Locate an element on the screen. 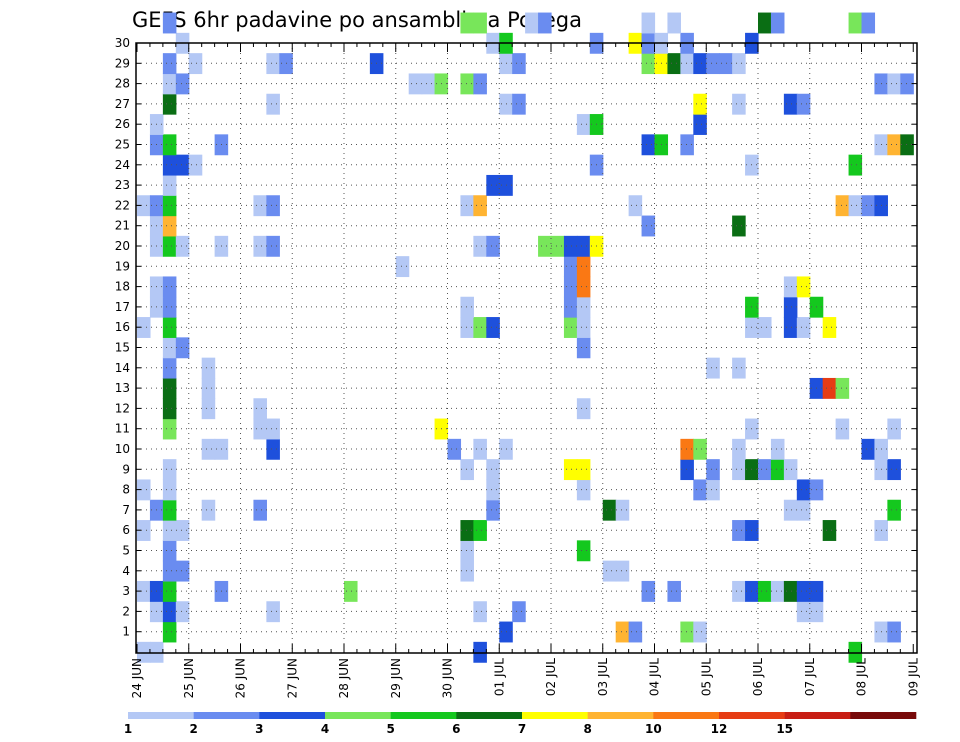 The image size is (960, 742). y-tick-label: 20 is located at coordinates (122, 246).